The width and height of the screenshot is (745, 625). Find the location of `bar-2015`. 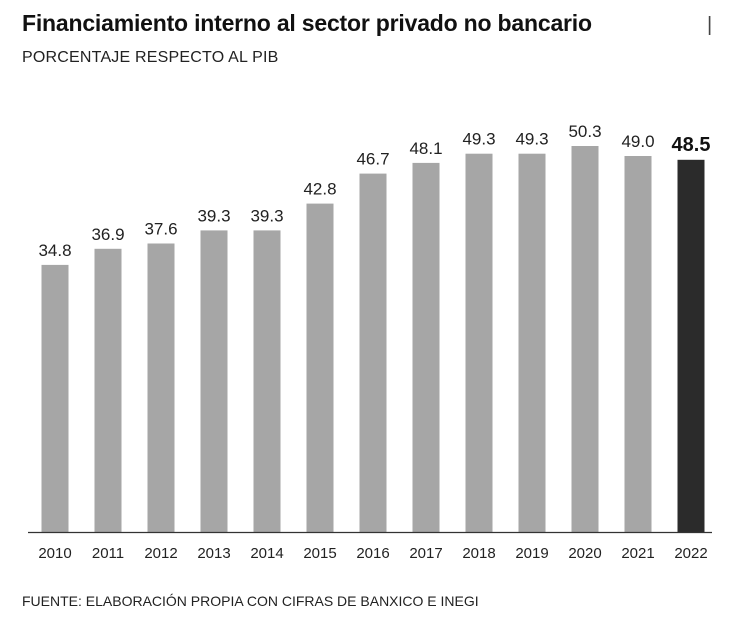

bar-2015 is located at coordinates (320, 367).